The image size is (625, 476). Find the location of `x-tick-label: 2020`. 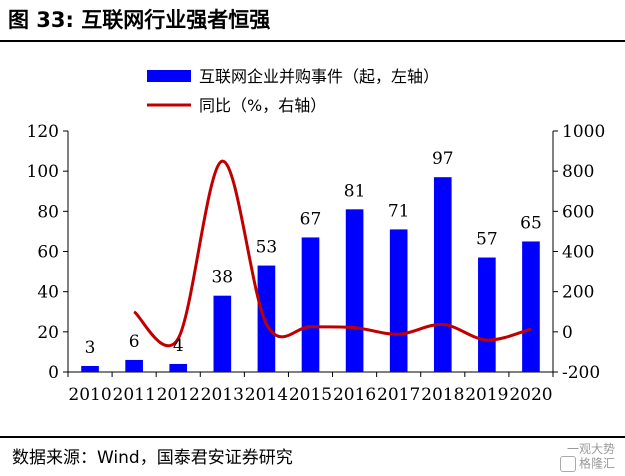

x-tick-label: 2020 is located at coordinates (530, 395).